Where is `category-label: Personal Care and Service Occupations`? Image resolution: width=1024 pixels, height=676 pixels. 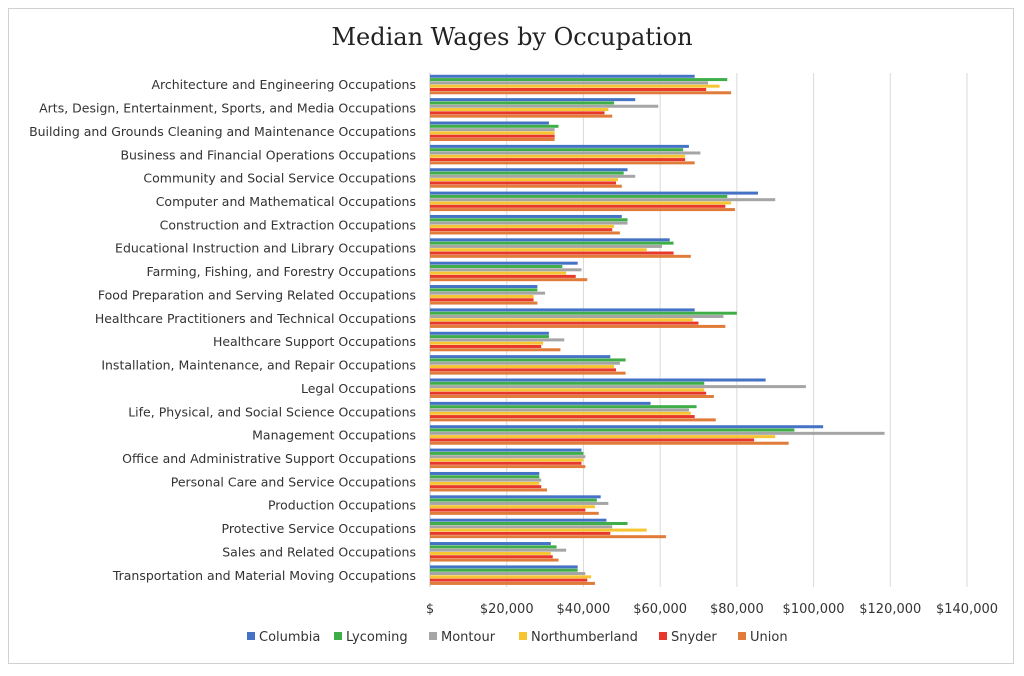 category-label: Personal Care and Service Occupations is located at coordinates (293, 481).